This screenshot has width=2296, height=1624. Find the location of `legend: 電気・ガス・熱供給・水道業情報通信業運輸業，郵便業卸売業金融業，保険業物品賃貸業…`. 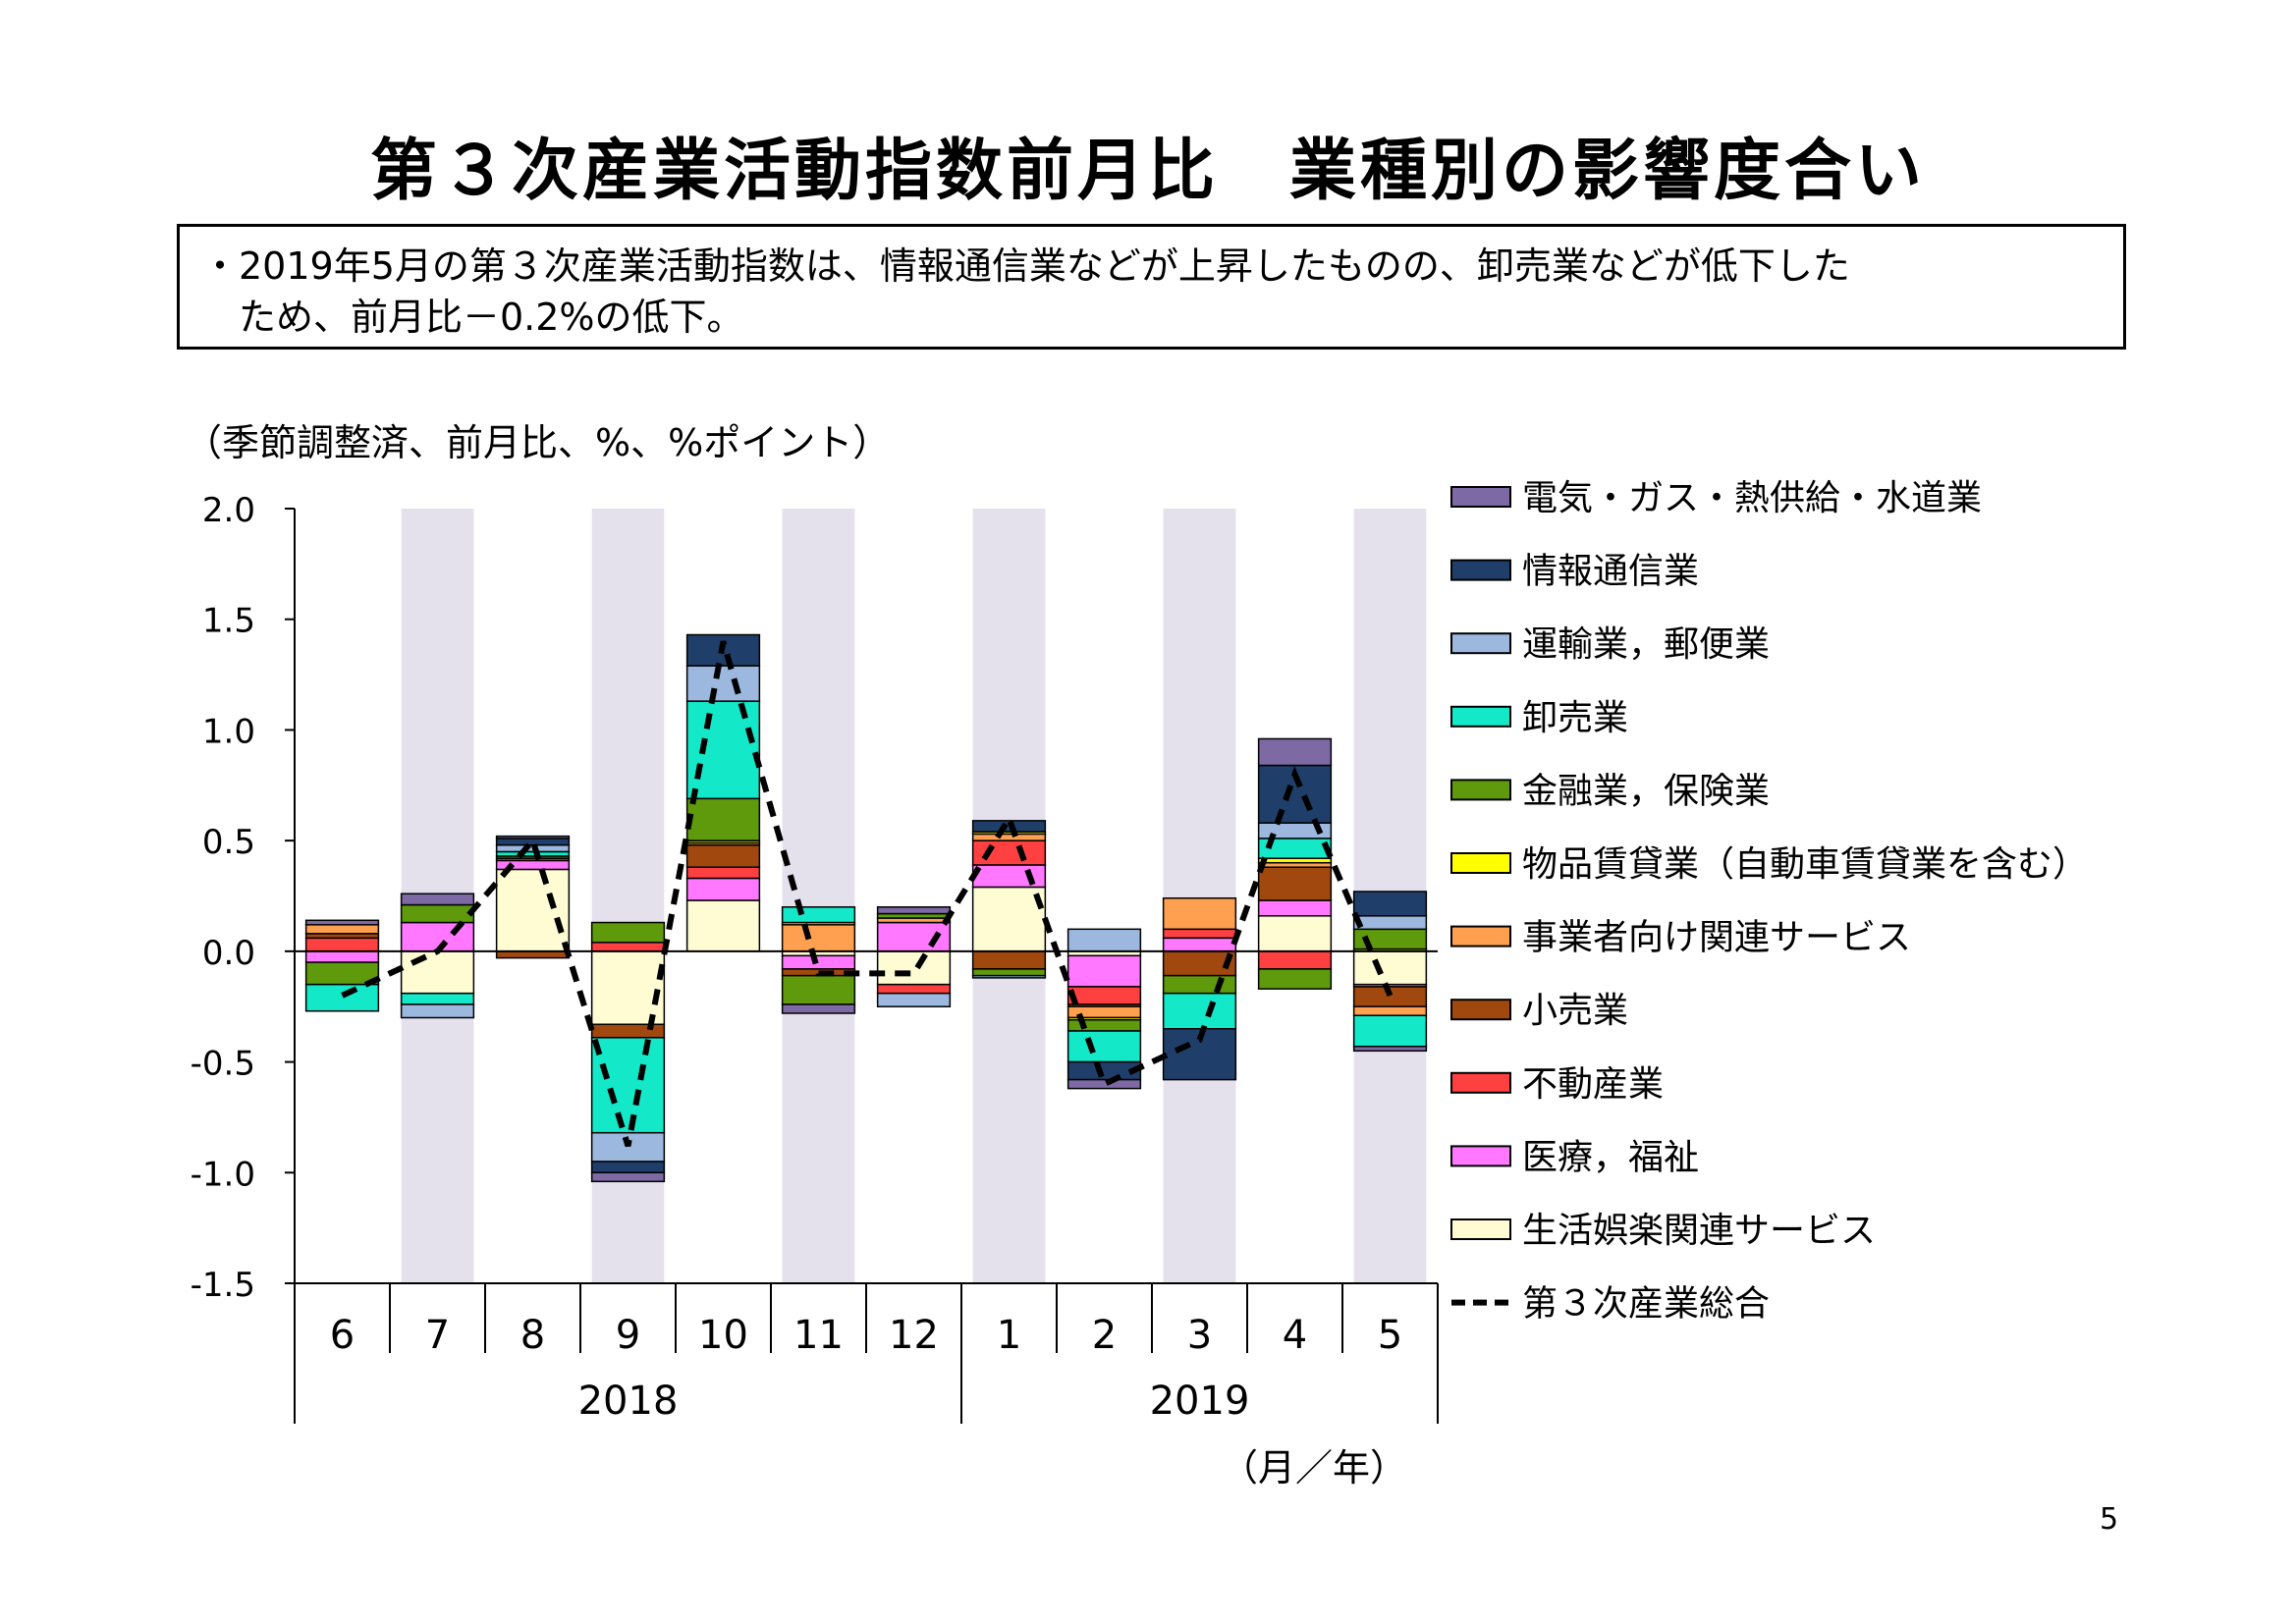

legend: 電気・ガス・熱供給・水道業情報通信業運輸業，郵便業卸売業金融業，保険業物品賃貸業… is located at coordinates (1769, 901).